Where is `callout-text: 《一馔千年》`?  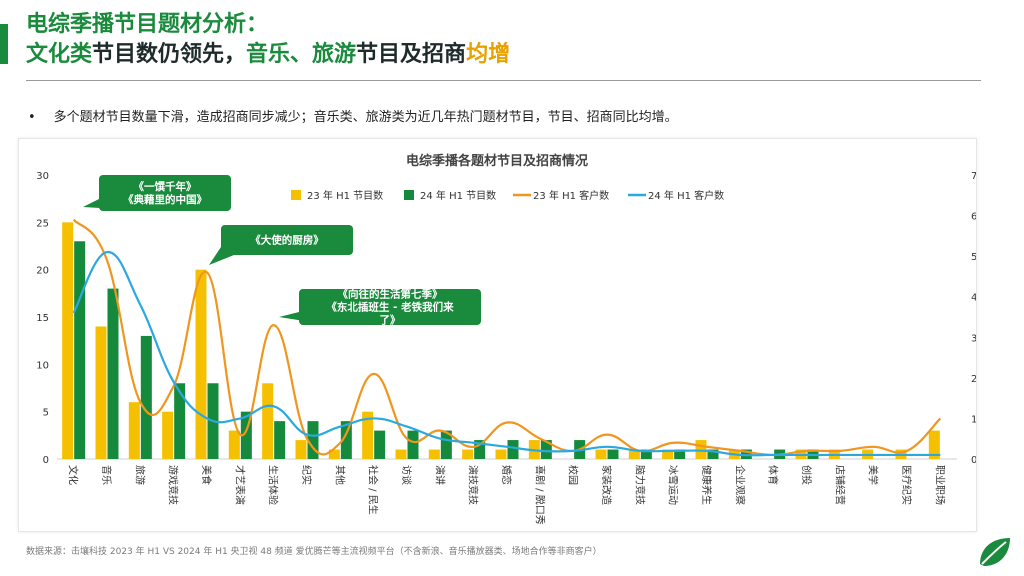
callout-text: 《一馔千年》 is located at coordinates (165, 186).